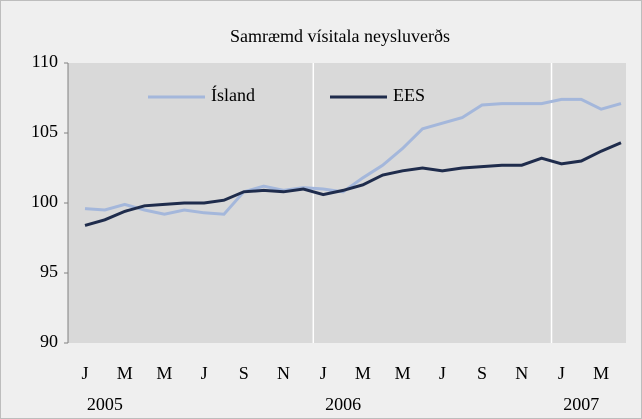 The width and height of the screenshot is (642, 419). Describe the element at coordinates (581, 404) in the screenshot. I see `year-label: 2007` at that location.